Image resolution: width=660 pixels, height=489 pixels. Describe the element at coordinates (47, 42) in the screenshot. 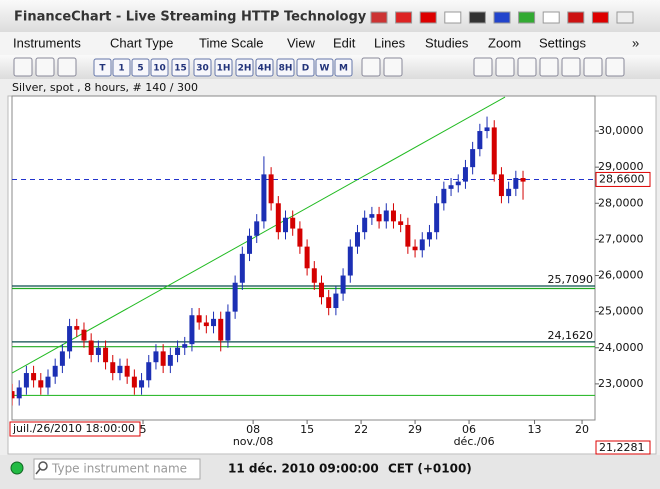

I see `menu-item: Instruments` at that location.